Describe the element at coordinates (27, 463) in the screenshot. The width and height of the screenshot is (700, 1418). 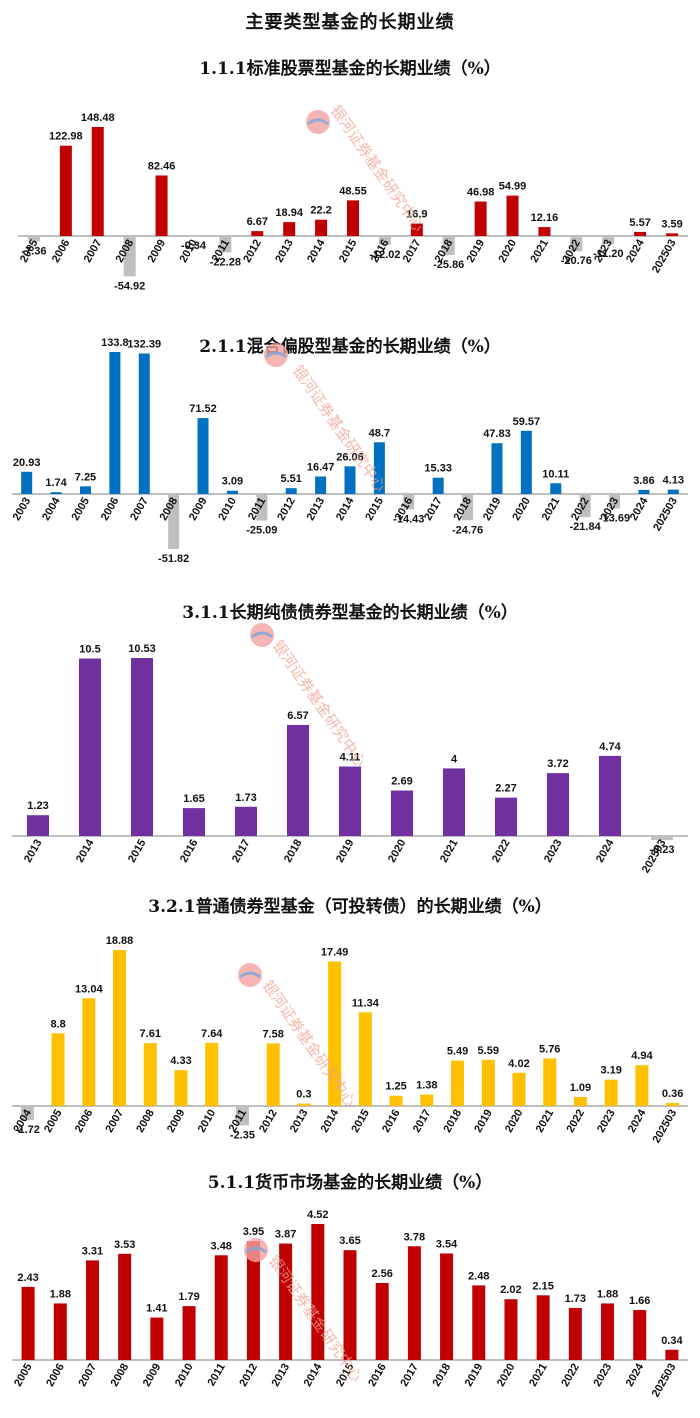
I see `data-label: 20.93` at that location.